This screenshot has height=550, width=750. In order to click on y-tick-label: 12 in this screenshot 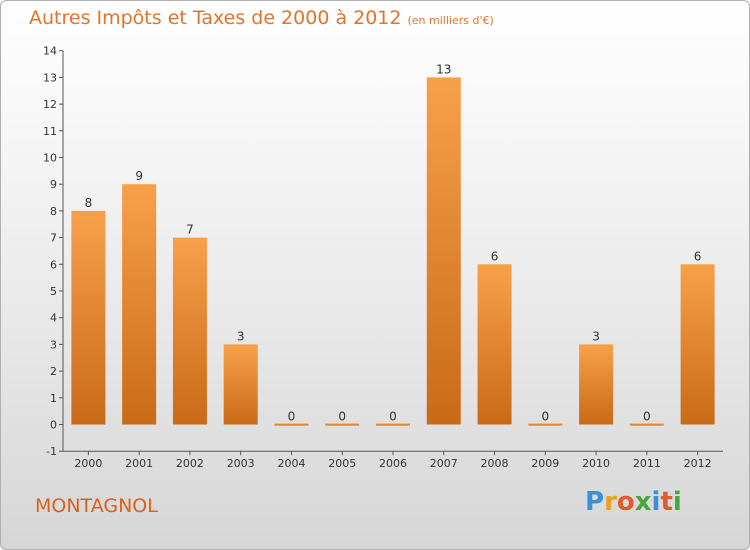, I will do `click(50, 104)`.